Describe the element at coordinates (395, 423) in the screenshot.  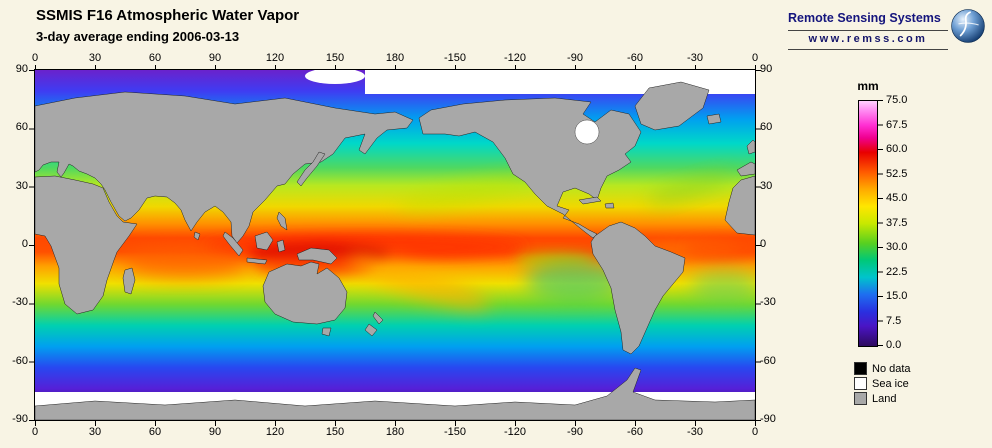
I see `lon-ticks-bottom` at that location.